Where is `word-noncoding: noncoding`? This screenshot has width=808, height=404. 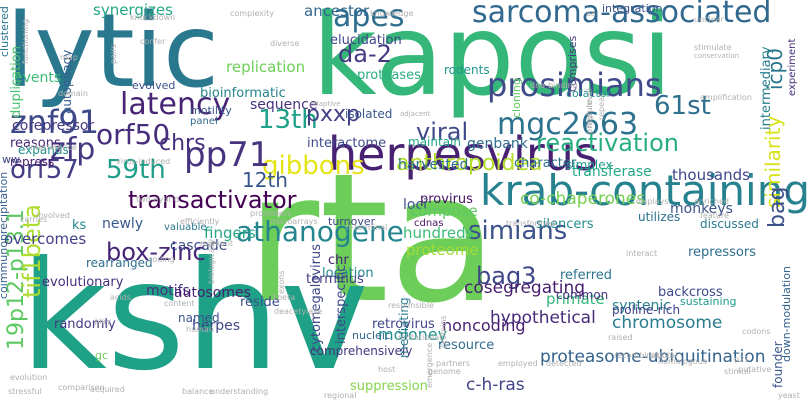
word-noncoding: noncoding is located at coordinates (484, 325).